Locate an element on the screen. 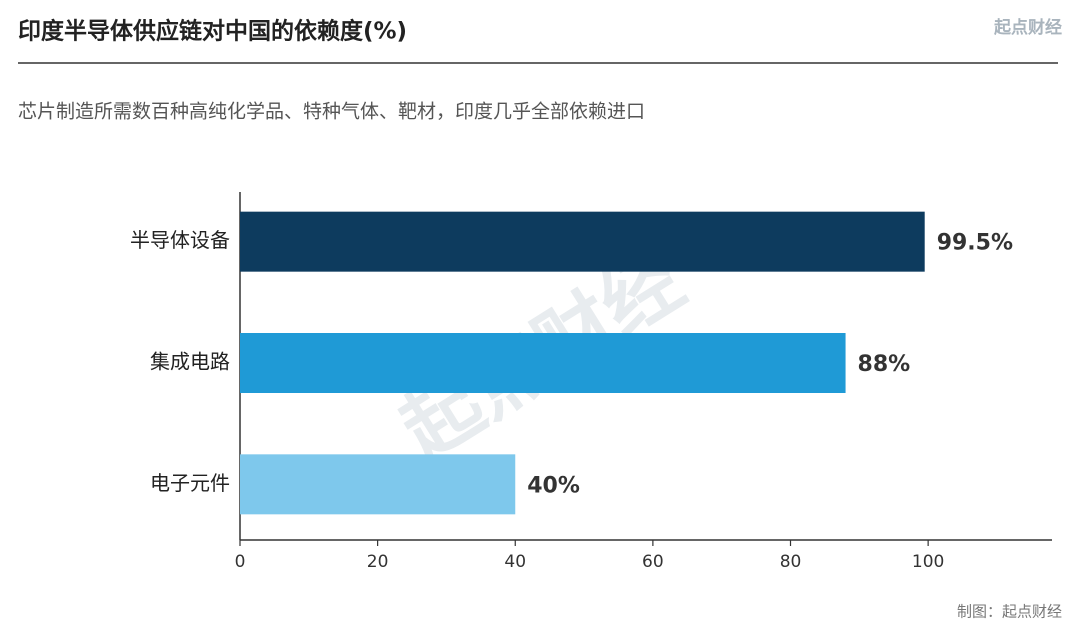  source: 制图：起点财经 is located at coordinates (1009, 612).